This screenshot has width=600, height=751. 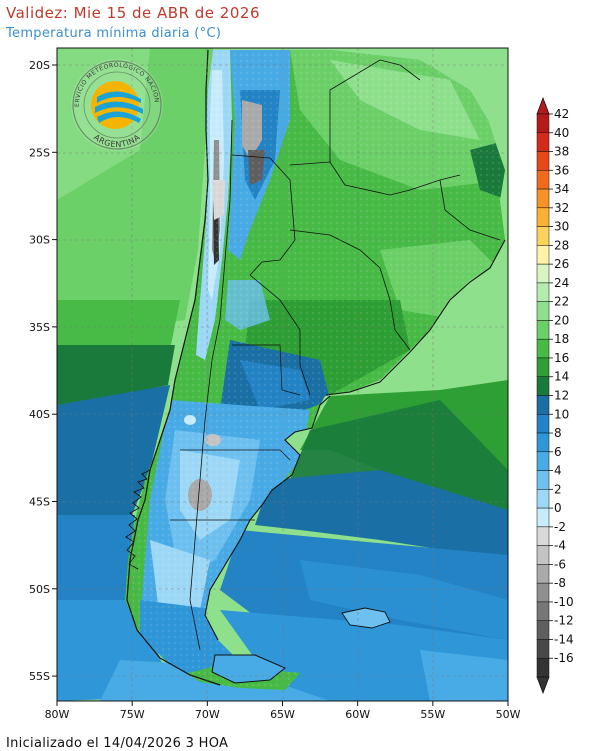 I want to click on colorbar-label: -2, so click(x=560, y=527).